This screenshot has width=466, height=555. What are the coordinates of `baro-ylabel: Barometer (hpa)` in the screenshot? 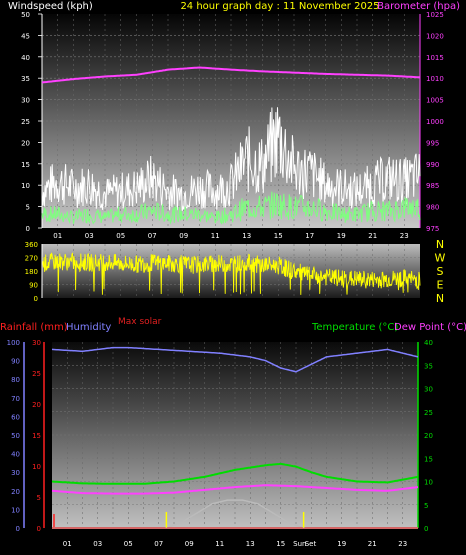 It's located at (418, 6).